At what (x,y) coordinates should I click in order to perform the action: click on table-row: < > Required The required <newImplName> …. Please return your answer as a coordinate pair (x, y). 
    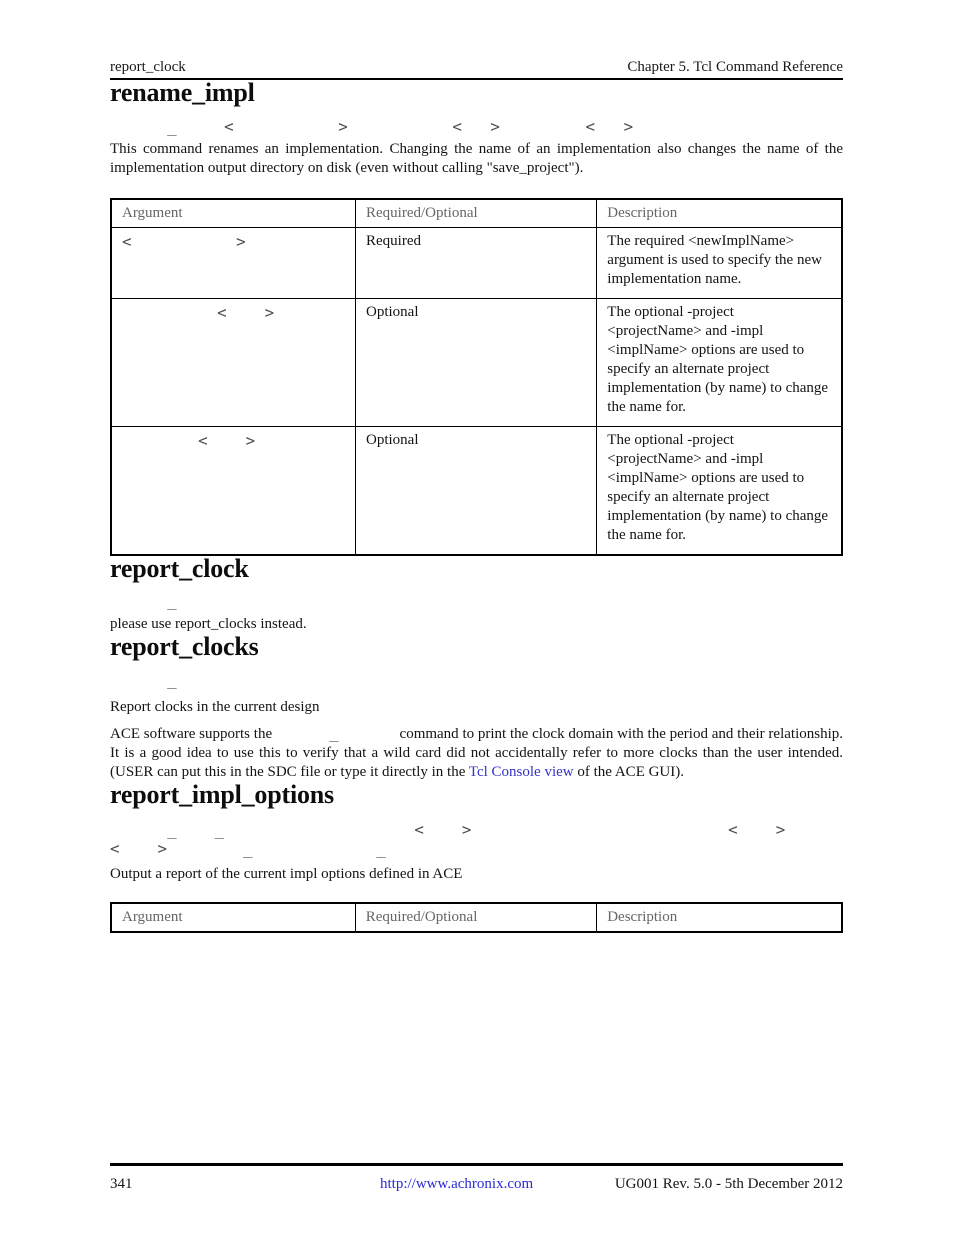
    Looking at the image, I should click on (476, 263).